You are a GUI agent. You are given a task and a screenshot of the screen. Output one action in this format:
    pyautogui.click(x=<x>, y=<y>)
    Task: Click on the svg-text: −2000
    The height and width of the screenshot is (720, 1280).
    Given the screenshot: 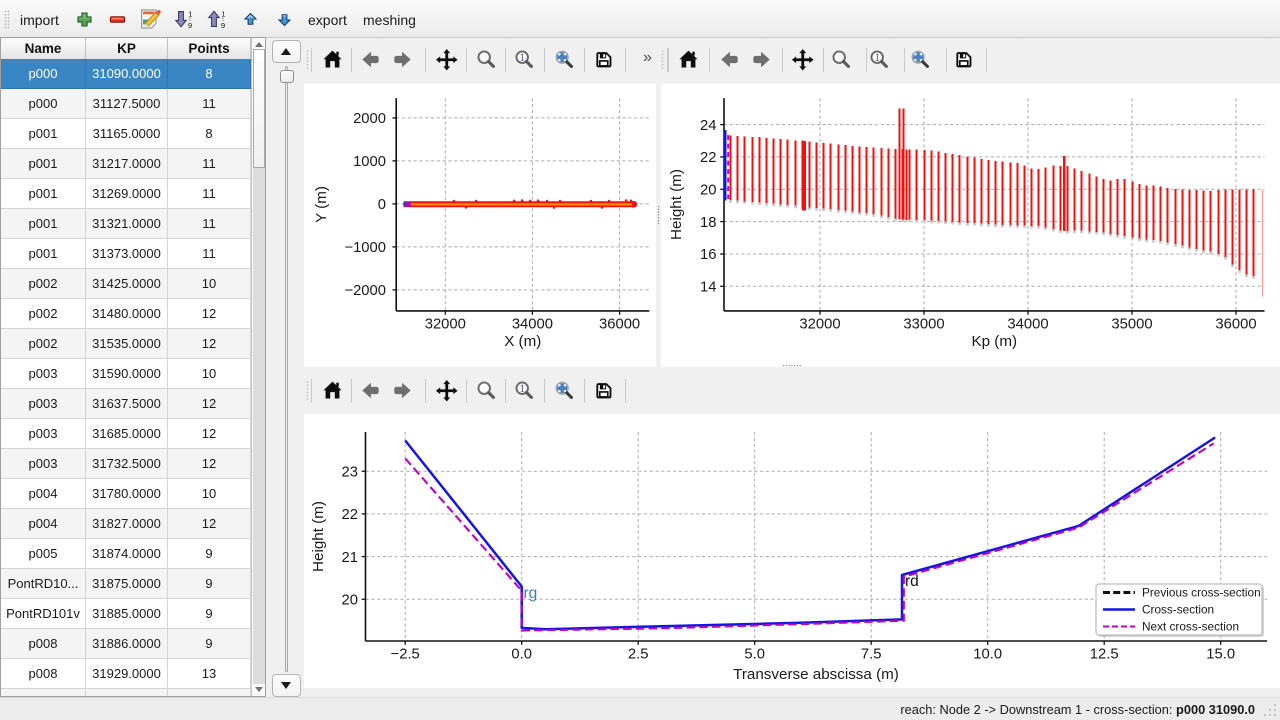 What is the action you would take?
    pyautogui.click(x=365, y=291)
    